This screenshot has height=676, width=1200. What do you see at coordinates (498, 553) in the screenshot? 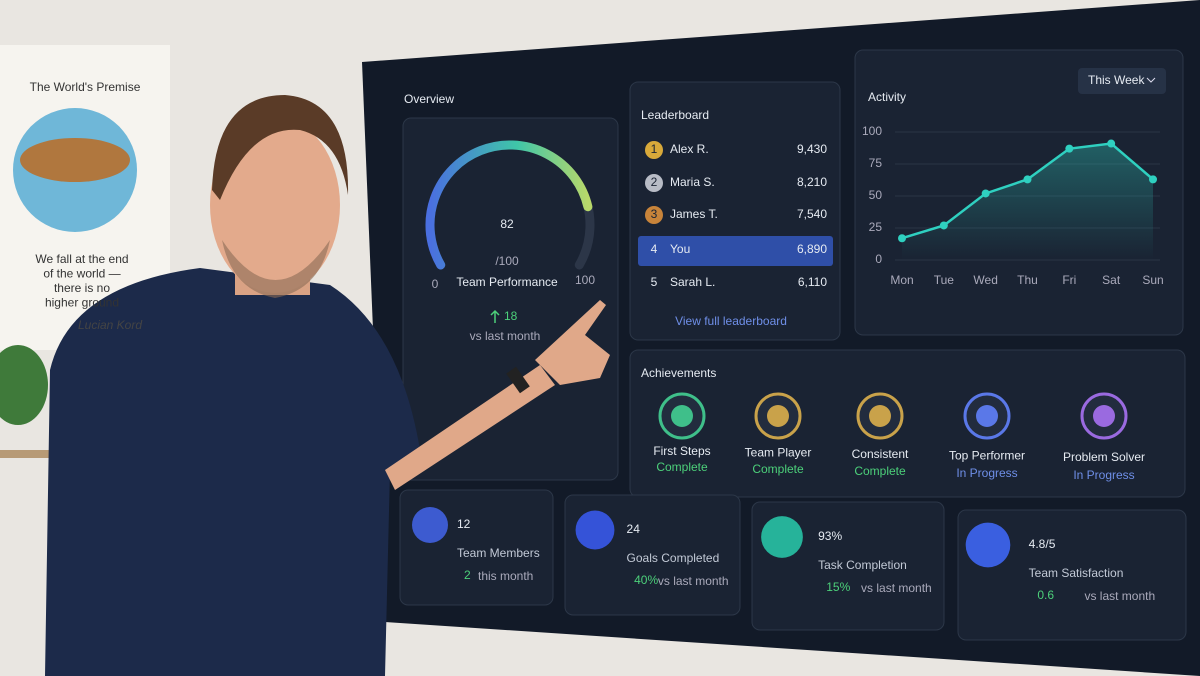
I see `stat-label: Team Members` at bounding box center [498, 553].